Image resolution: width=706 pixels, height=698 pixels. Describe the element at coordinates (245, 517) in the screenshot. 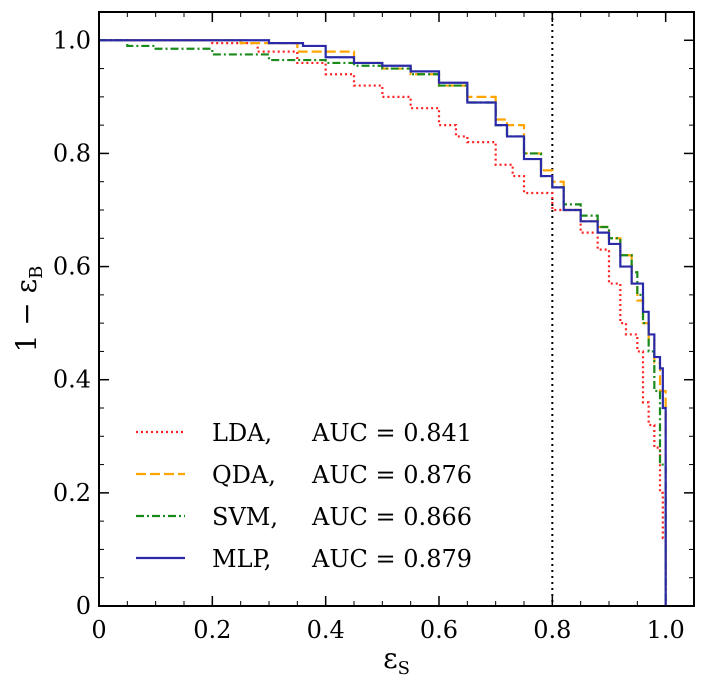

I see `legend-label-svm: SVM,` at that location.